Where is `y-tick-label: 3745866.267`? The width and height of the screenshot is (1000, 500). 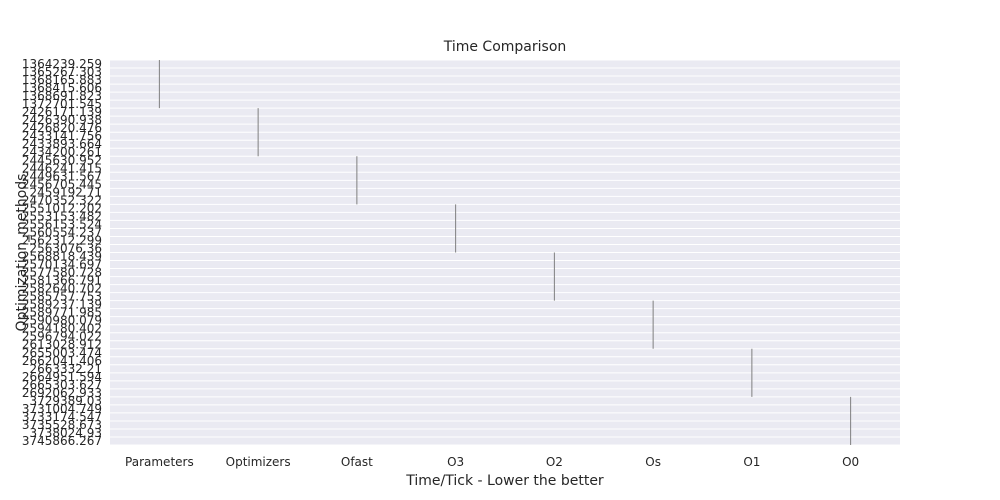
y-tick-label: 3745866.267 is located at coordinates (62, 441).